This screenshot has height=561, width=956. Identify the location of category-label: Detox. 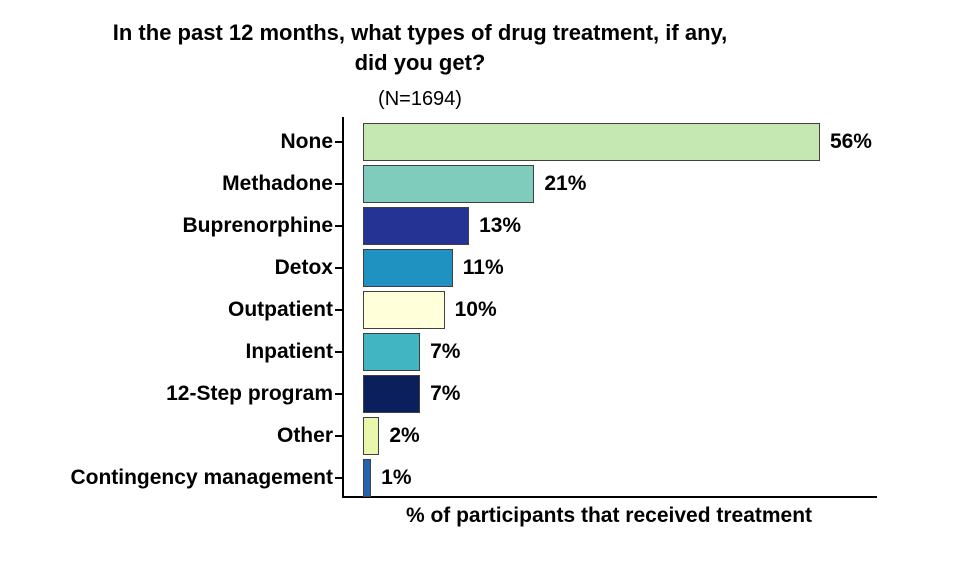
(303, 267).